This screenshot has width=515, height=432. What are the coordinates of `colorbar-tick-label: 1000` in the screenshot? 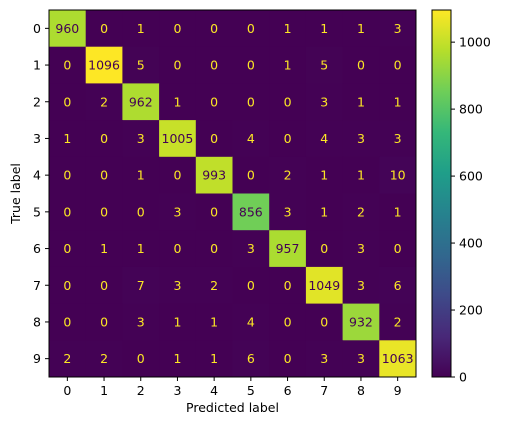 It's located at (475, 42).